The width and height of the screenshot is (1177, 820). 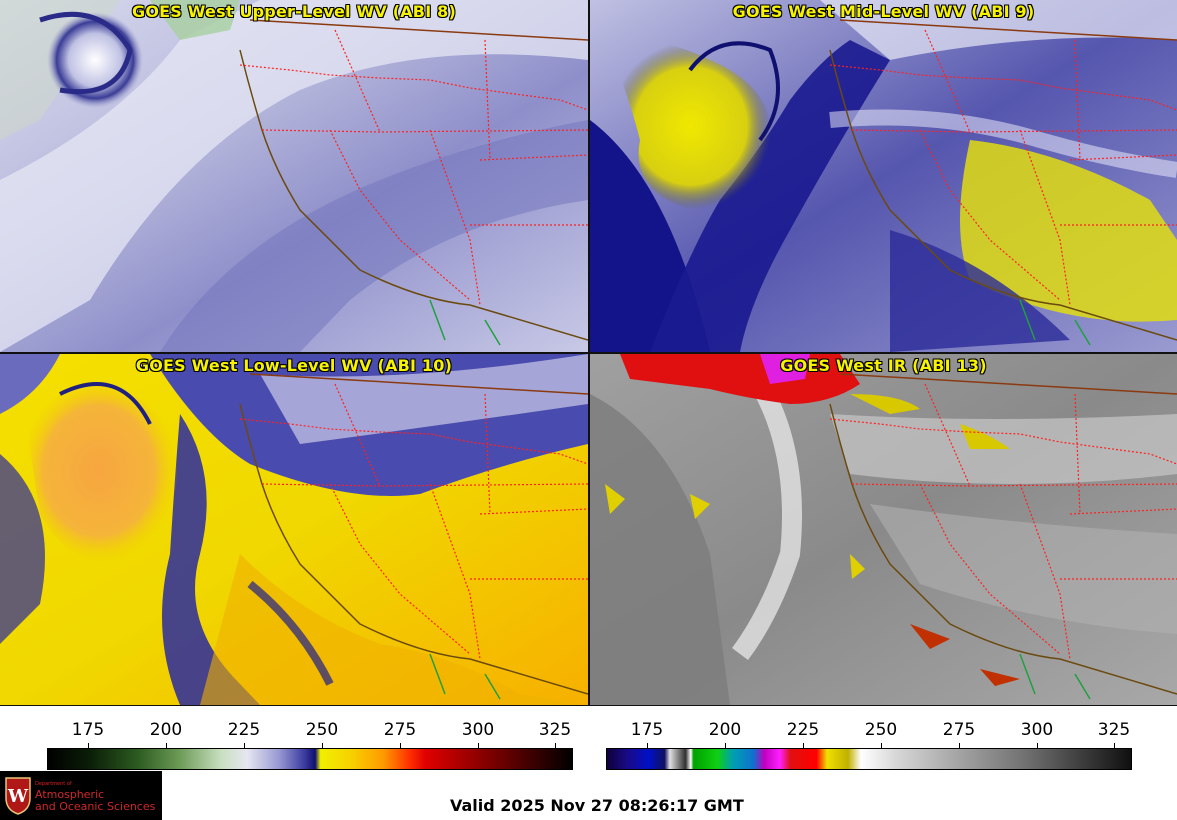 I want to click on colorbar-left-tick-label: 225, so click(x=244, y=730).